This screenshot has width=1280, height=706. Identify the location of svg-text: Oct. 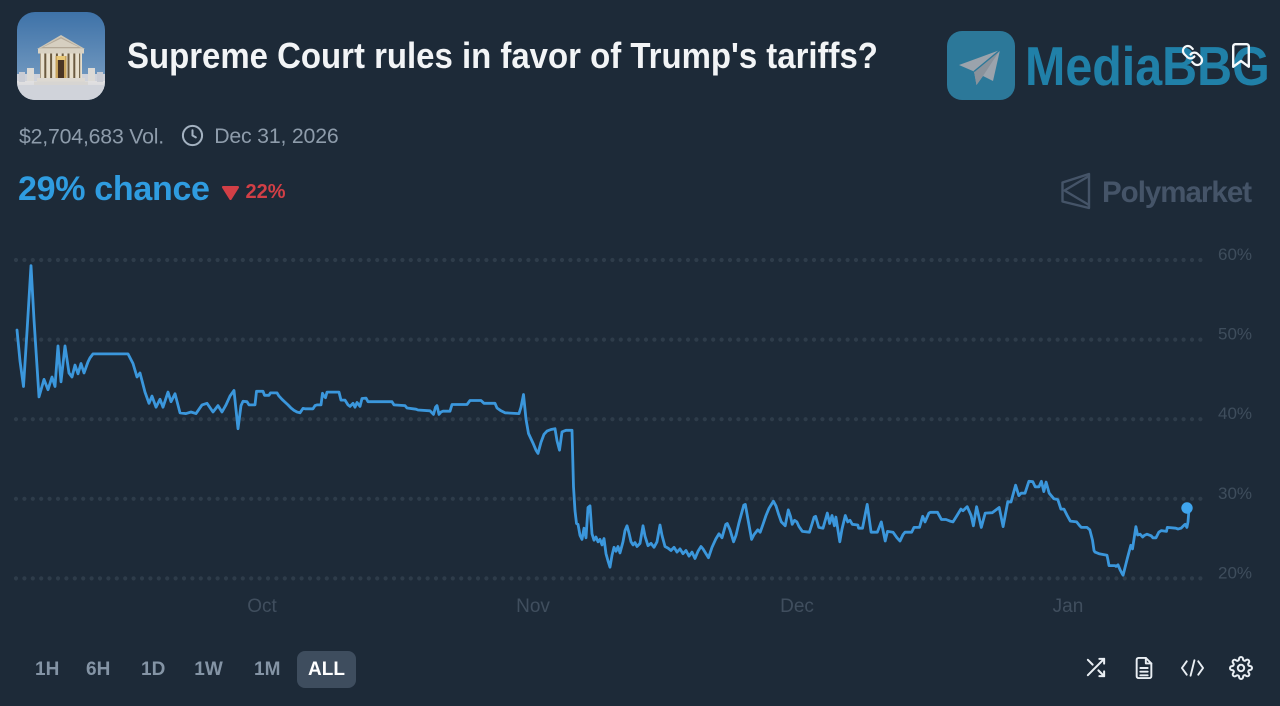
(262, 606).